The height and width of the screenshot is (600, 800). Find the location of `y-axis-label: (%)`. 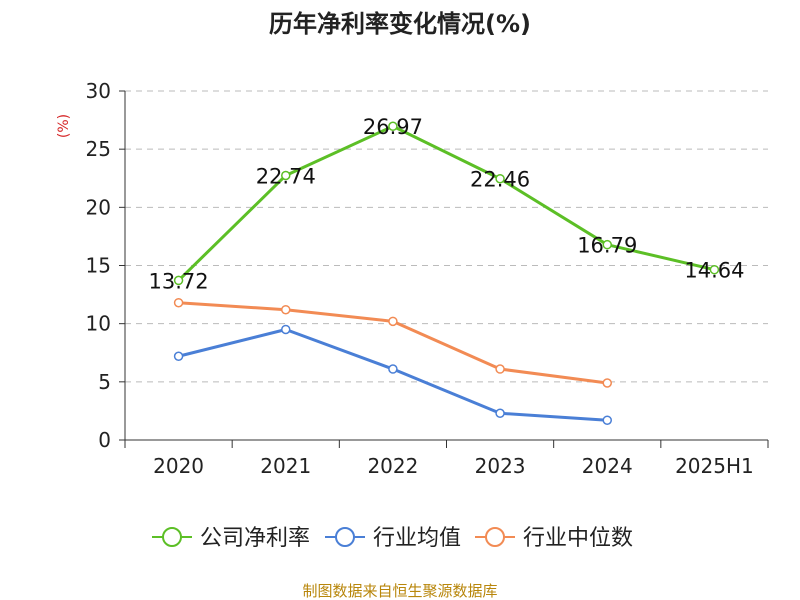

y-axis-label: (%) is located at coordinates (64, 126).